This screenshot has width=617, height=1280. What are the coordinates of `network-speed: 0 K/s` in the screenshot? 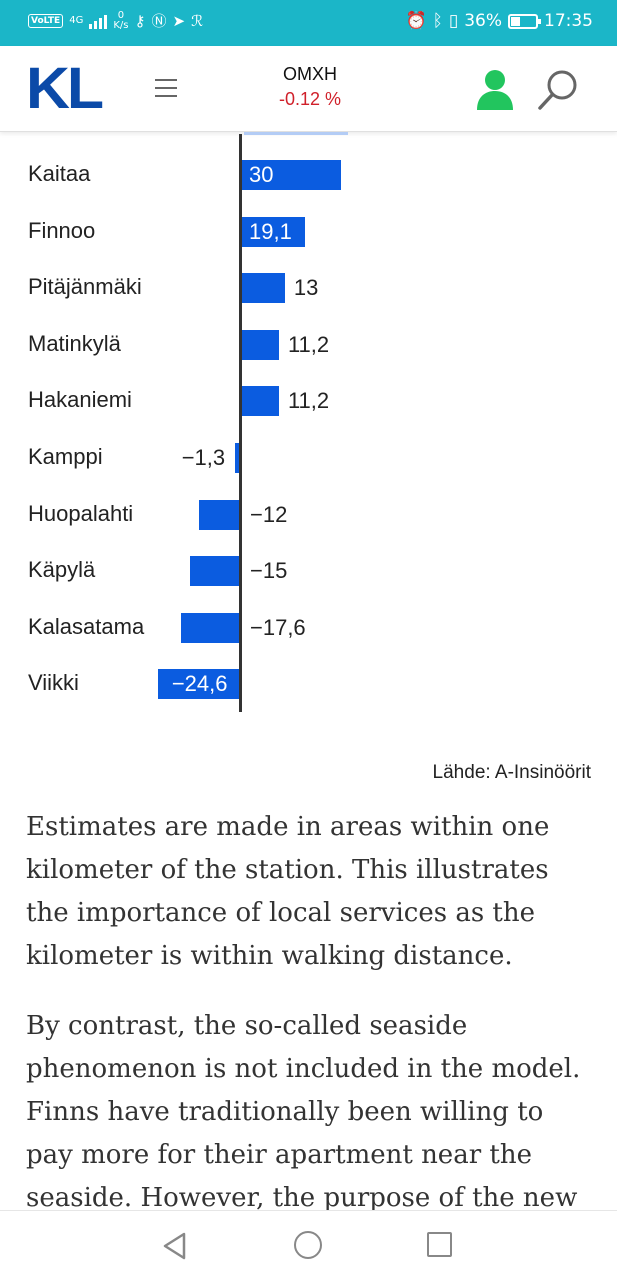 It's located at (121, 20).